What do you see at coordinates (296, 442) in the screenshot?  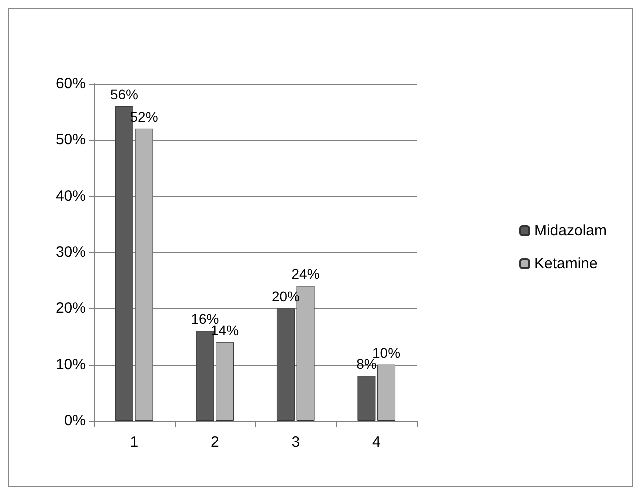 I see `x-tick-label: 3` at bounding box center [296, 442].